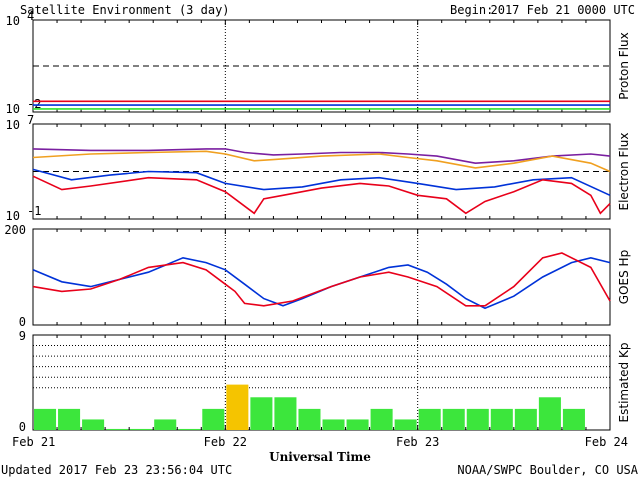 The height and width of the screenshot is (480, 640). Describe the element at coordinates (15, 230) in the screenshot. I see `y-tick-label: 200` at that location.